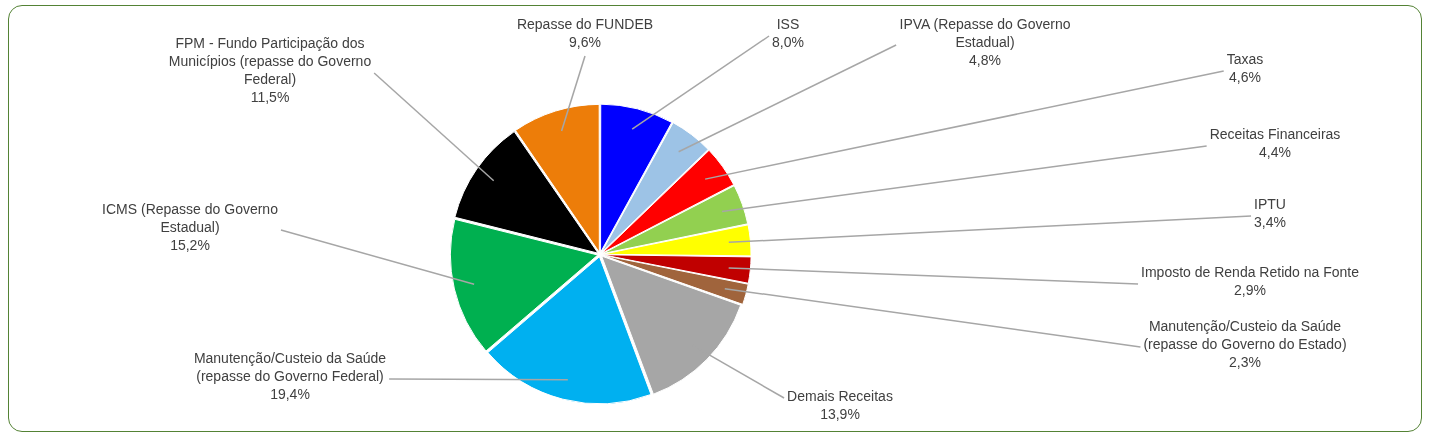 This screenshot has height=439, width=1432. I want to click on data-label: 15,2%, so click(190, 244).